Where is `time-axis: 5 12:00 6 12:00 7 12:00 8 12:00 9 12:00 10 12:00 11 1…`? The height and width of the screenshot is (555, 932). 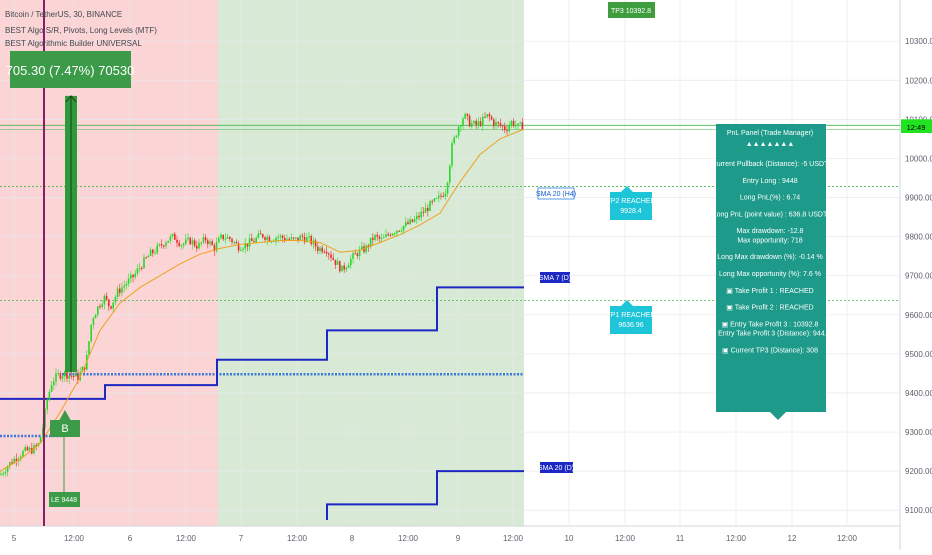 time-axis: 5 12:00 6 12:00 7 12:00 8 12:00 9 12:00 10 12:00 11 1… is located at coordinates (435, 538).